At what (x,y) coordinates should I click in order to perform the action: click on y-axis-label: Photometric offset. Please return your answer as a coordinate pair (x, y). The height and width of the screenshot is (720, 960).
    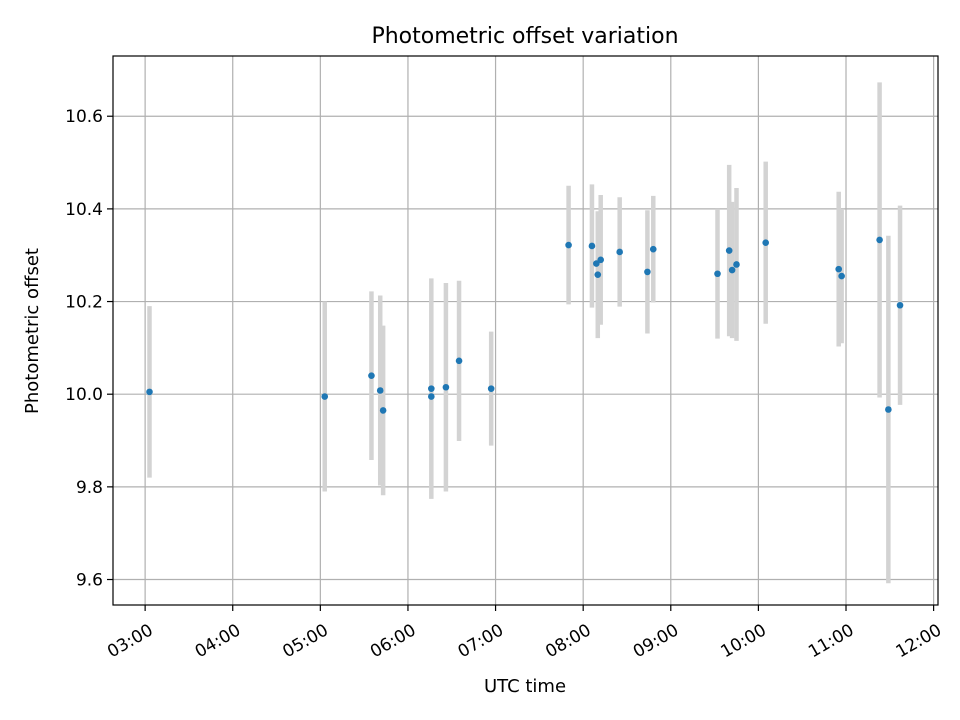
    Looking at the image, I should click on (32, 331).